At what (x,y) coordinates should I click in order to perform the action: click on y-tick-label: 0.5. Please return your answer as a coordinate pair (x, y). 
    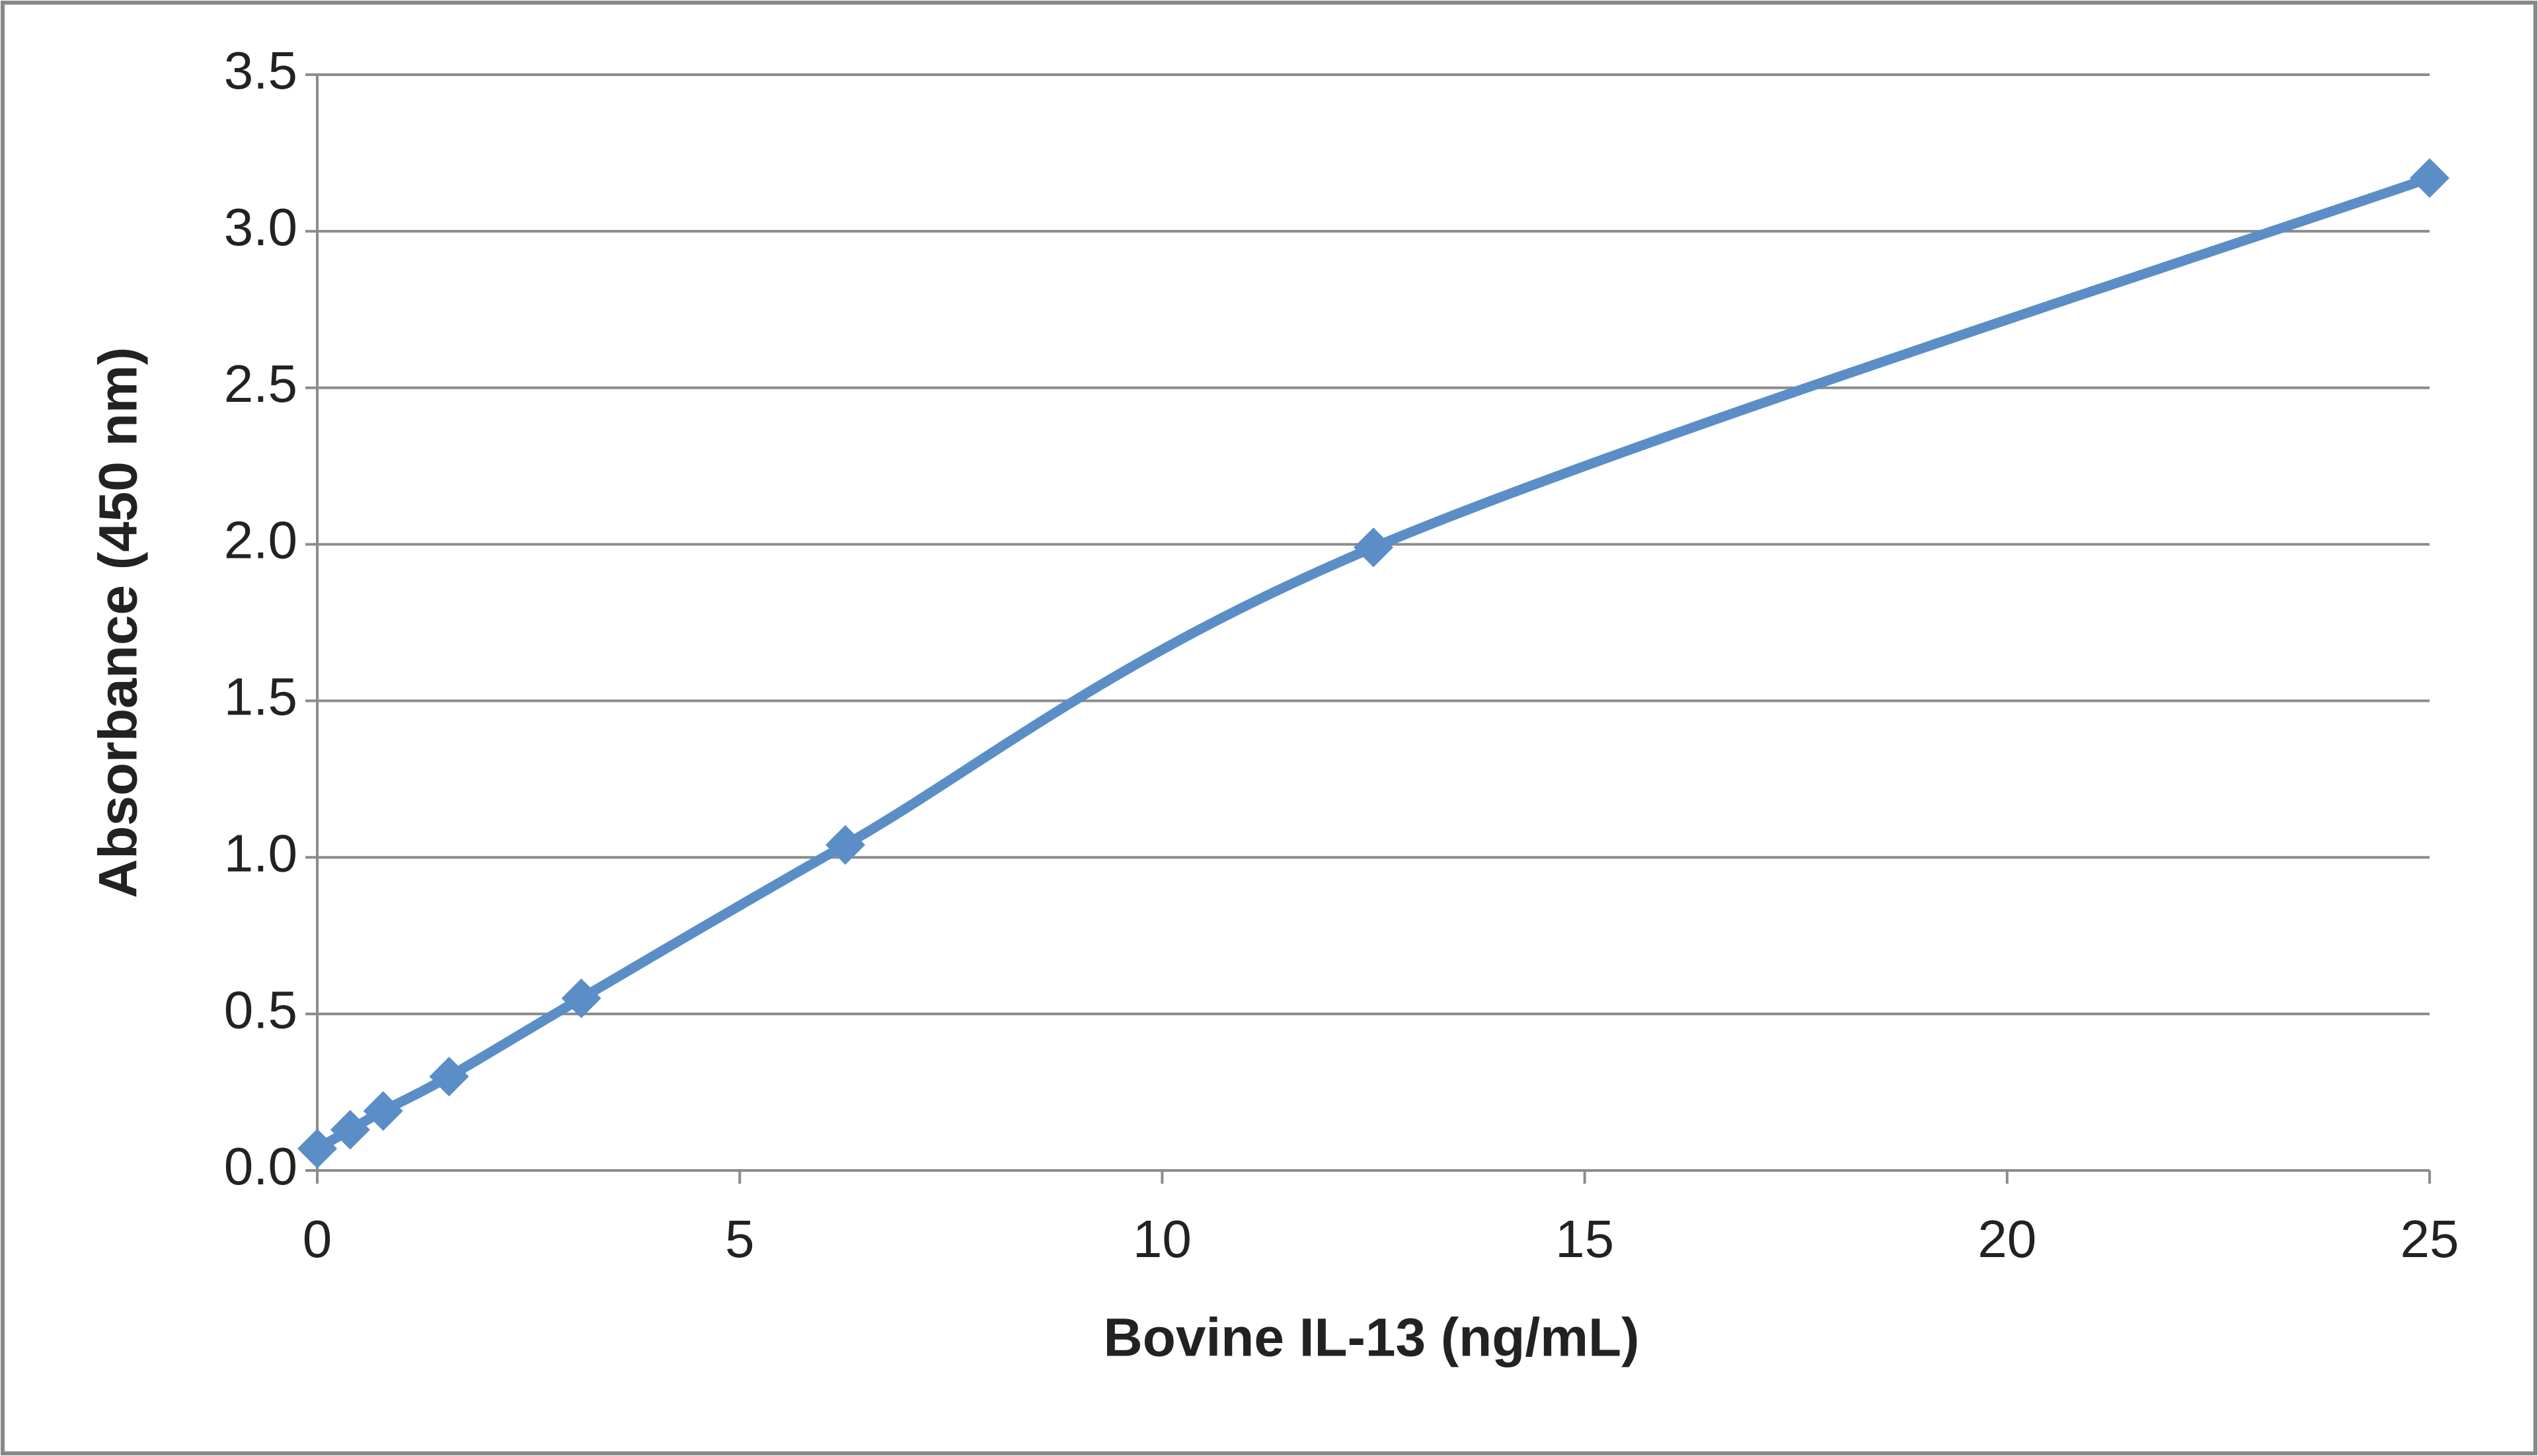
    Looking at the image, I should click on (260, 1009).